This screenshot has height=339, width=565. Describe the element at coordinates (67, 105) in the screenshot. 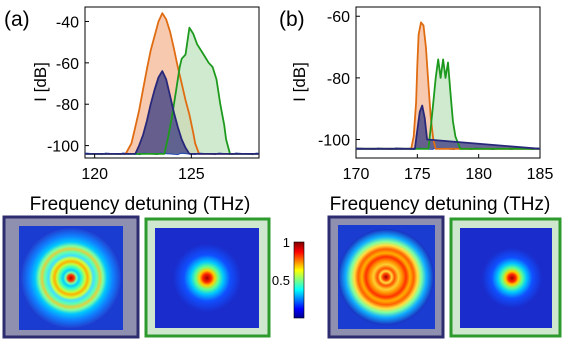

I see `chart-a-ytick-label: -80` at that location.